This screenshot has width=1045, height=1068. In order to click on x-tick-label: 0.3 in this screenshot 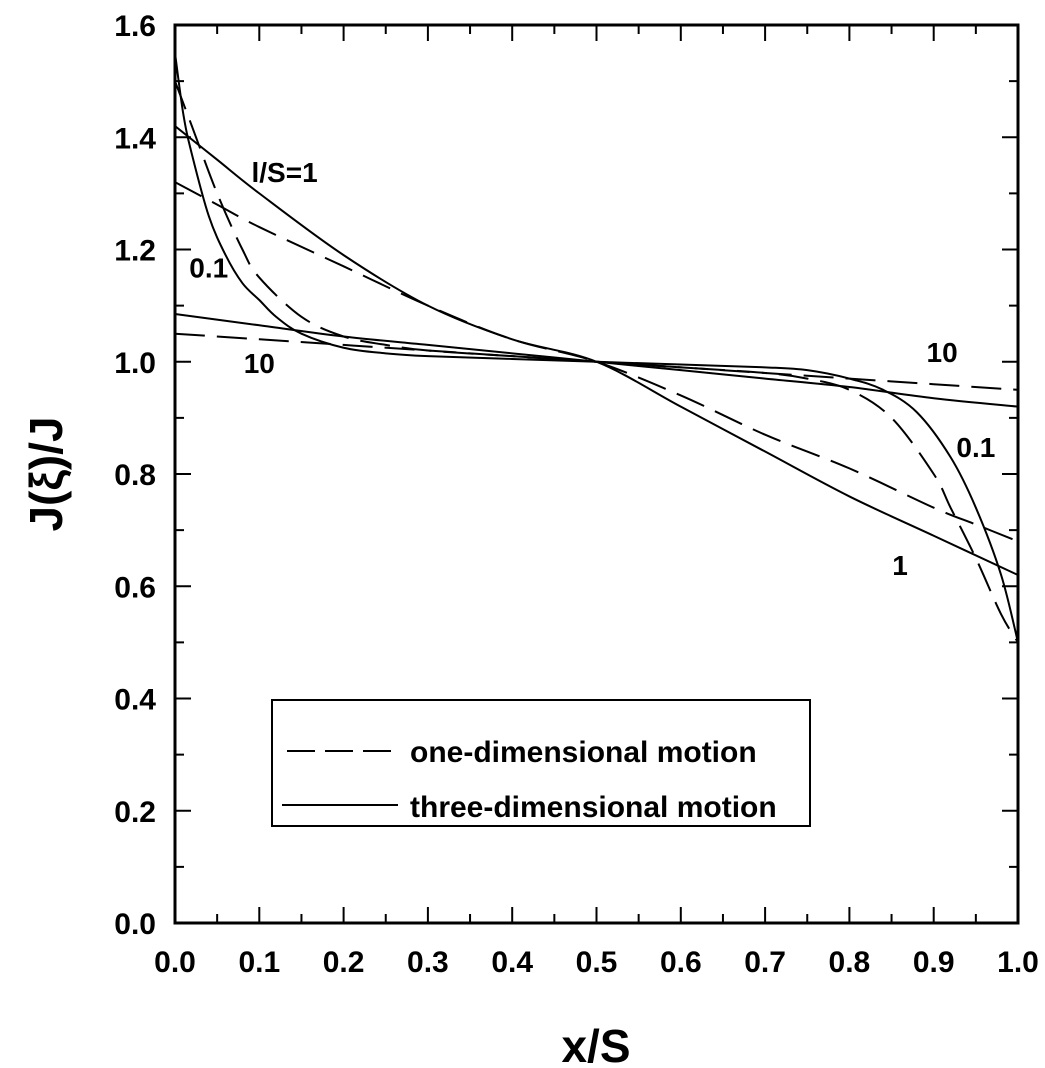, I will do `click(428, 962)`.